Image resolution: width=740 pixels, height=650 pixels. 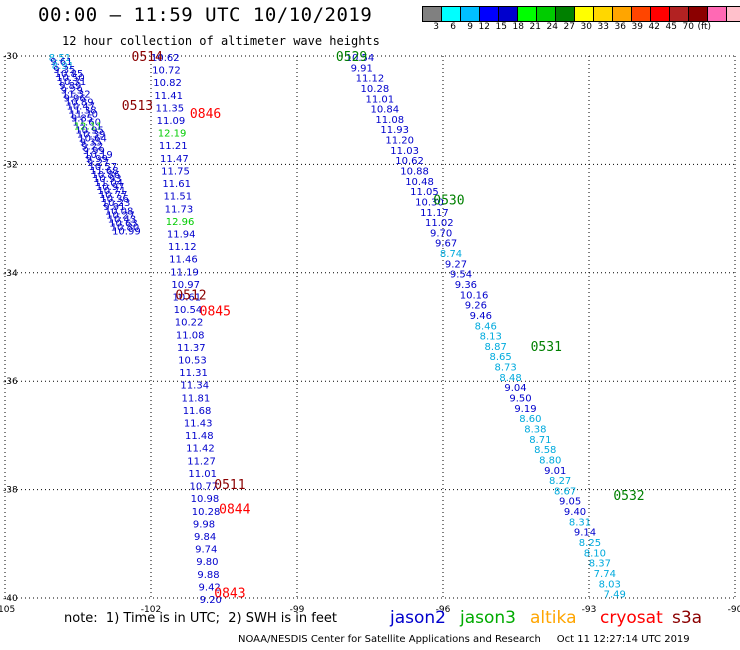 I want to click on data-point-label: 9.05, so click(x=570, y=502).